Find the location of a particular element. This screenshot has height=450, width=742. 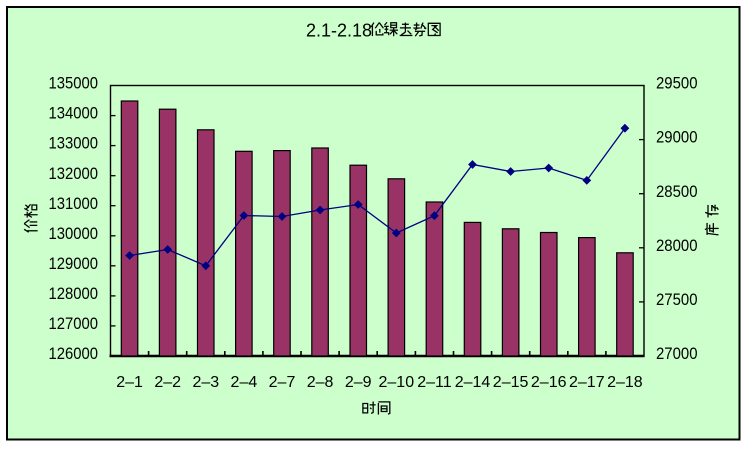

svg-text: 2–14 is located at coordinates (473, 382).